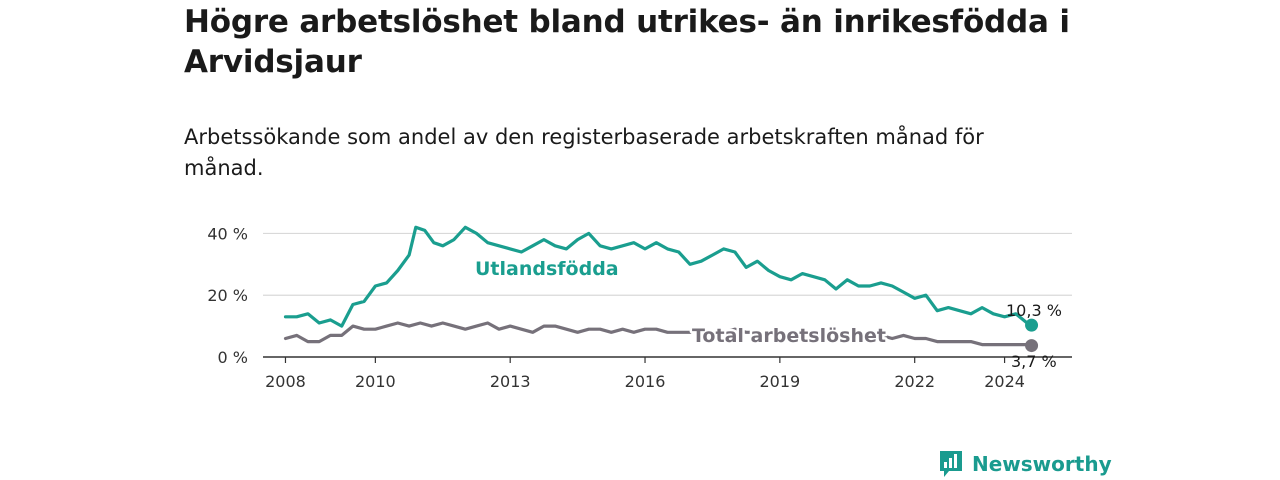 Image resolution: width=1280 pixels, height=480 pixels. I want to click on y-tick-label: 20 %, so click(227, 295).